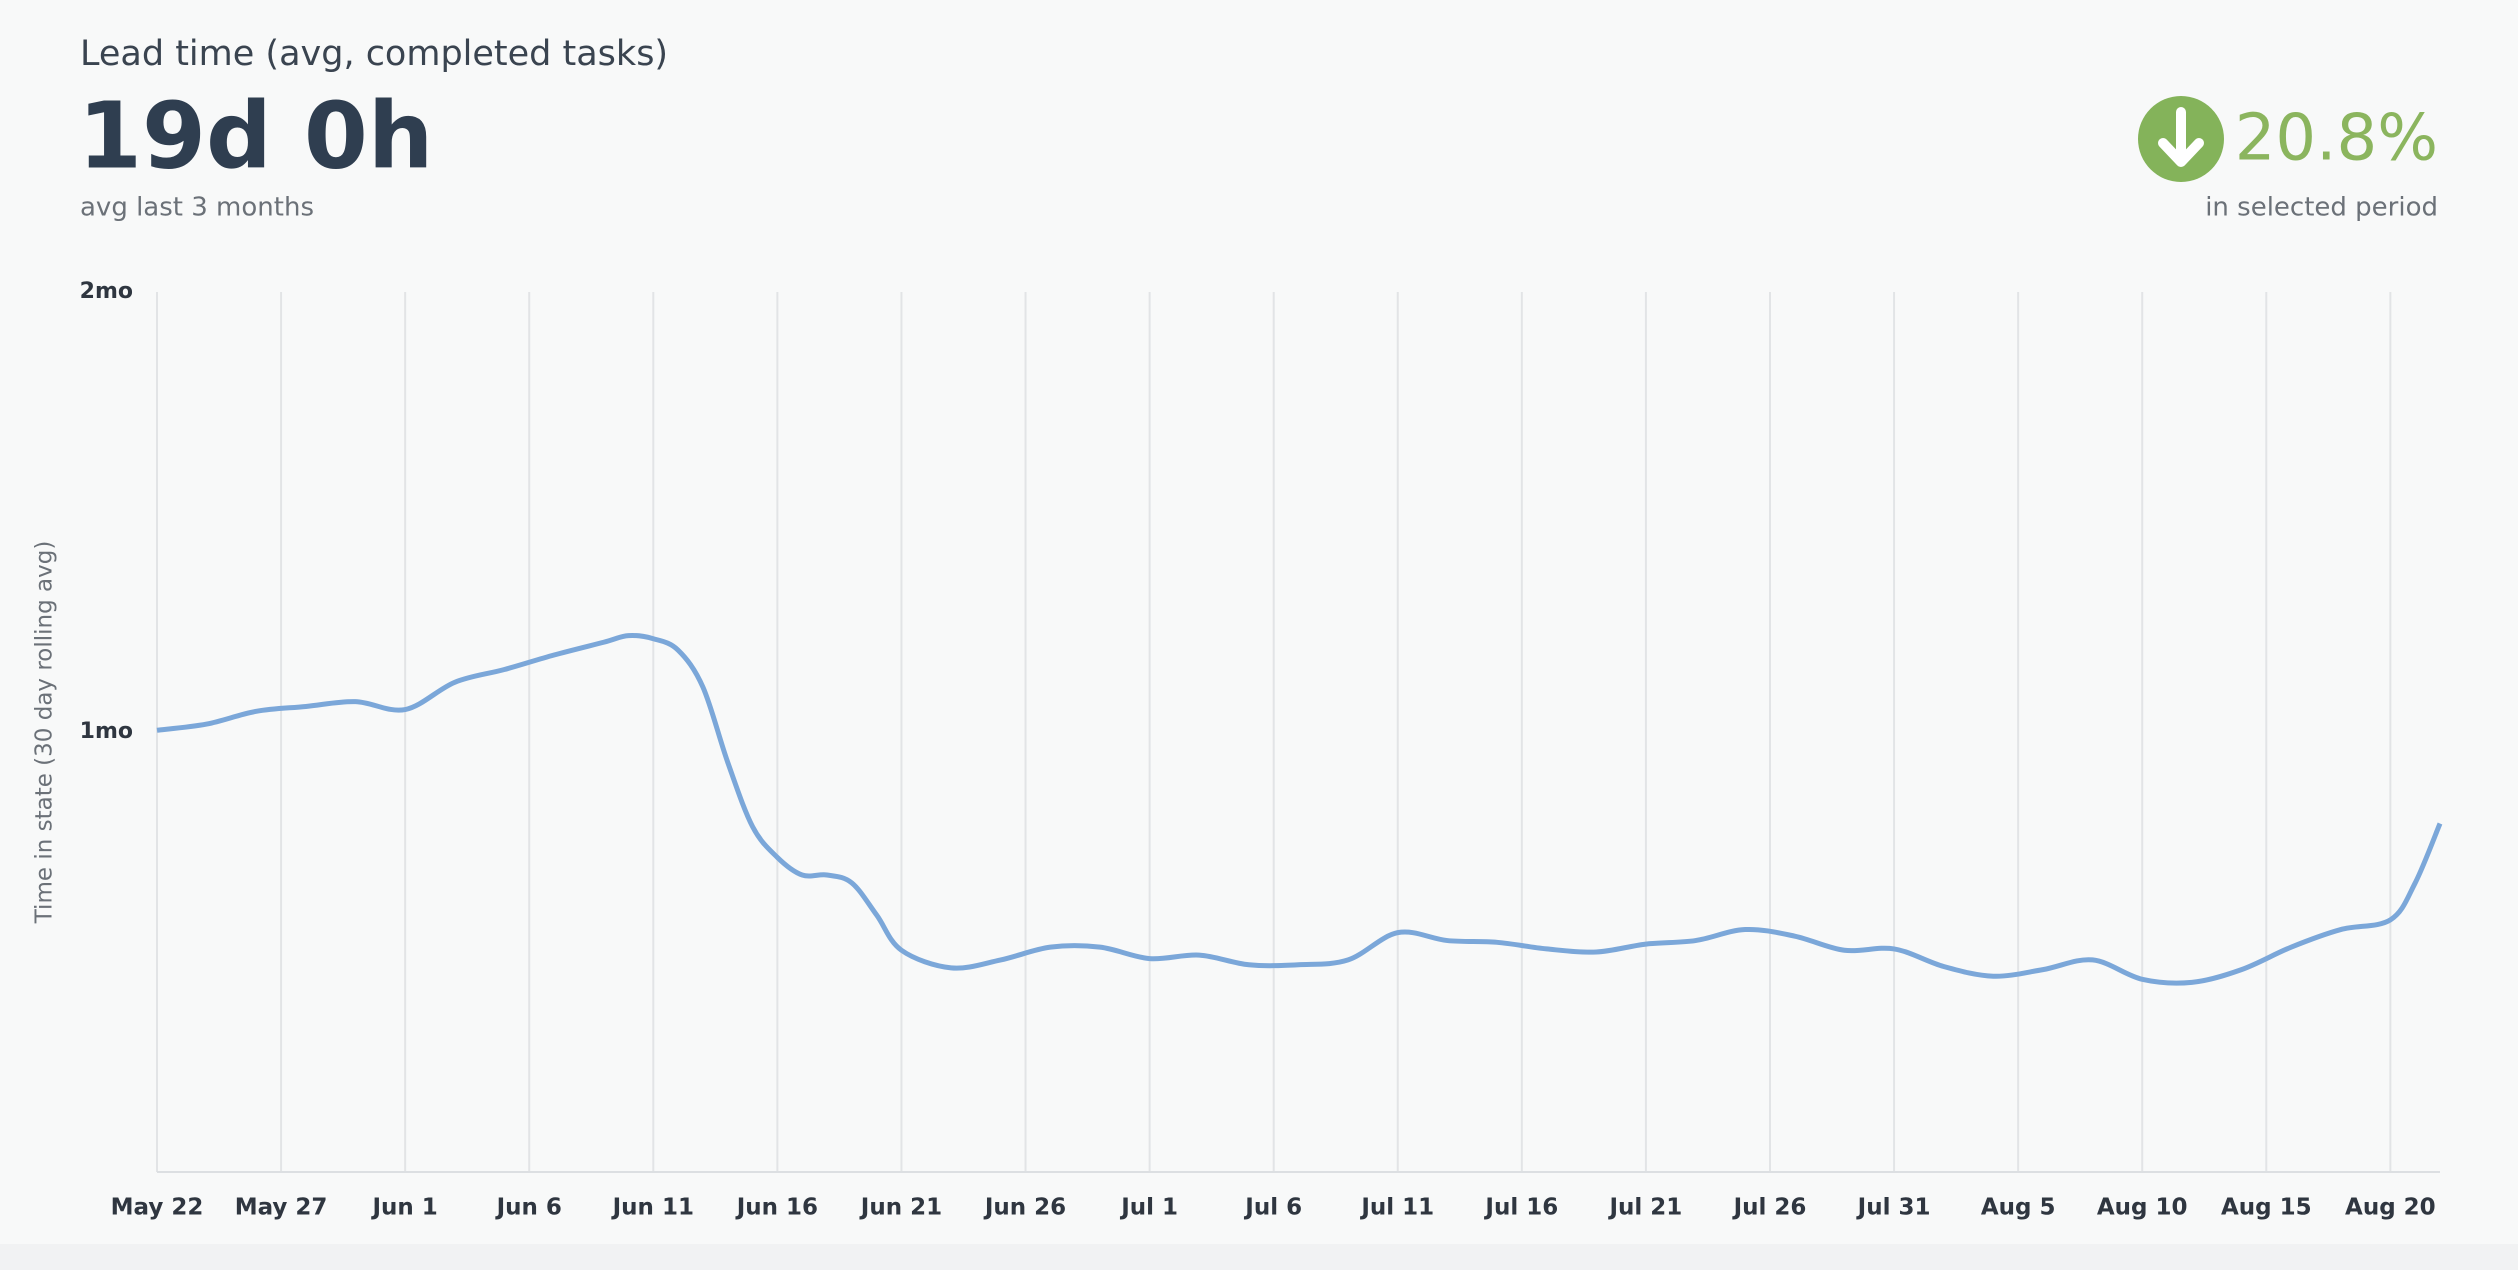 The width and height of the screenshot is (2518, 1270). Describe the element at coordinates (2142, 1208) in the screenshot. I see `x-tick-label: Aug 10` at that location.